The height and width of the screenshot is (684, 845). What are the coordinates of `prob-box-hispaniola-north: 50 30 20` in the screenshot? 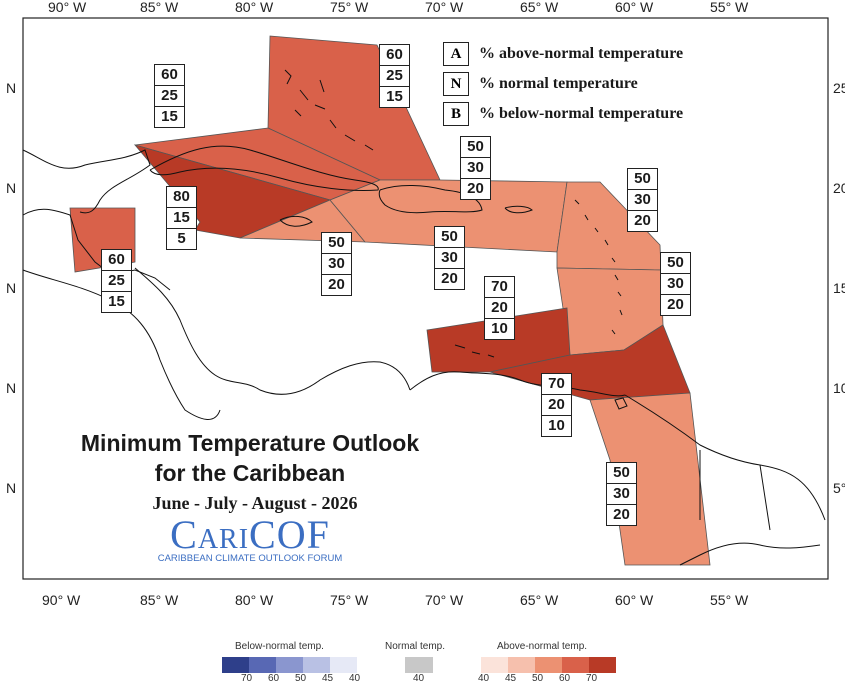 It's located at (475, 168).